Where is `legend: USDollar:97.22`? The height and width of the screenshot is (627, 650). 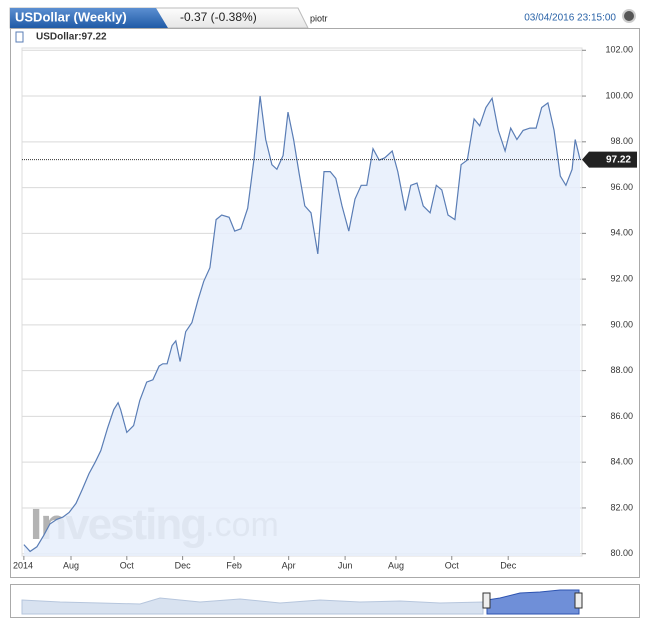
legend: USDollar:97.22 is located at coordinates (71, 37).